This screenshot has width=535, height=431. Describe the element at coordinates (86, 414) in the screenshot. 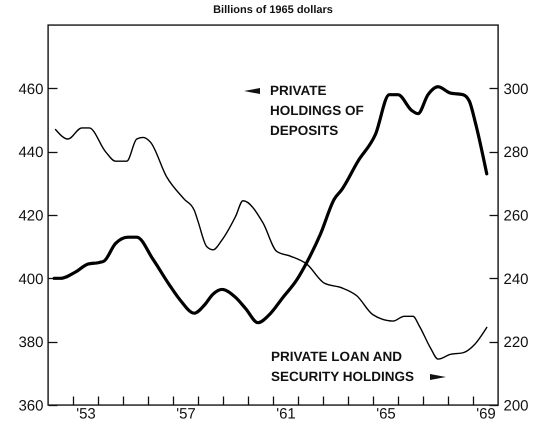

I see `x-tick-label: '53` at that location.